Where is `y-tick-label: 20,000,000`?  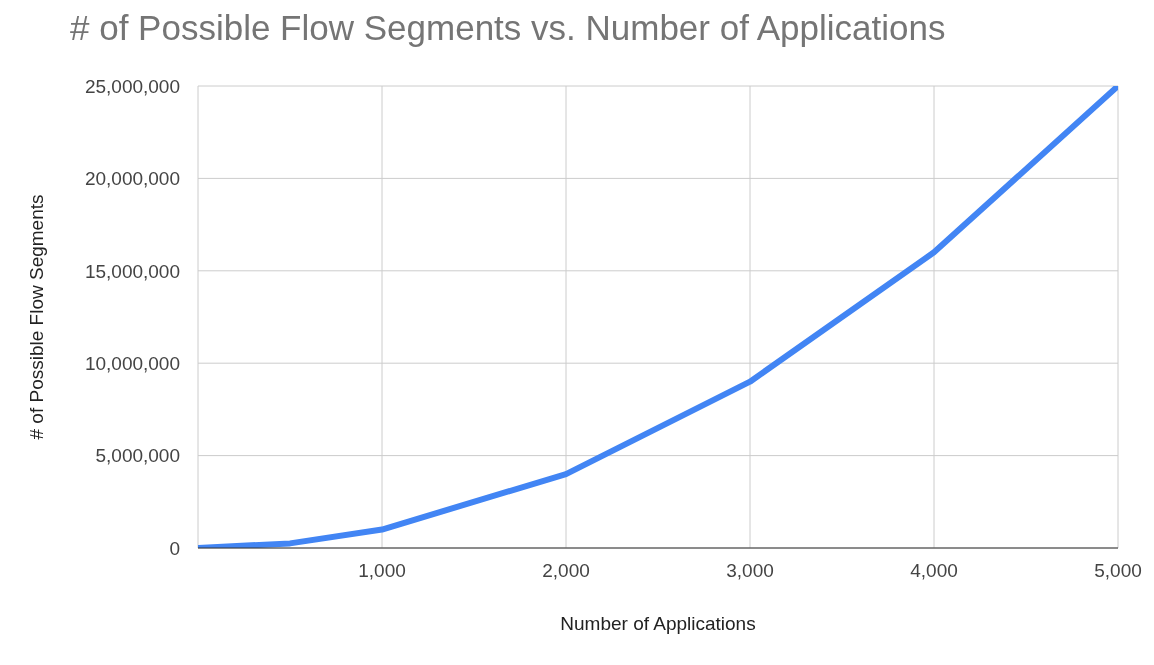 y-tick-label: 20,000,000 is located at coordinates (132, 179).